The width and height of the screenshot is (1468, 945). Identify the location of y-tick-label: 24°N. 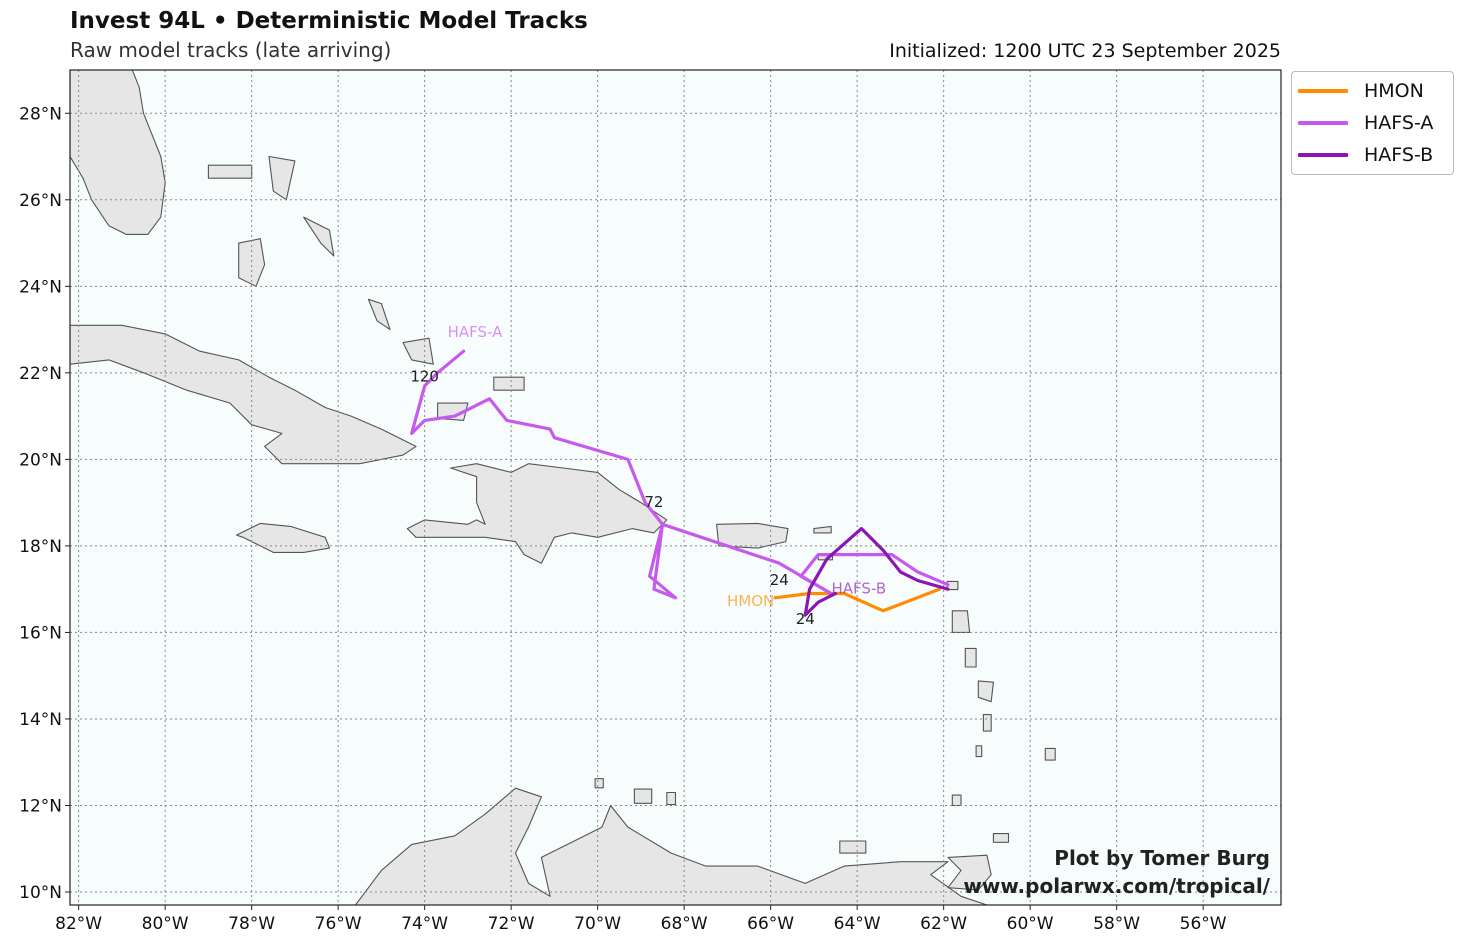
(40, 287).